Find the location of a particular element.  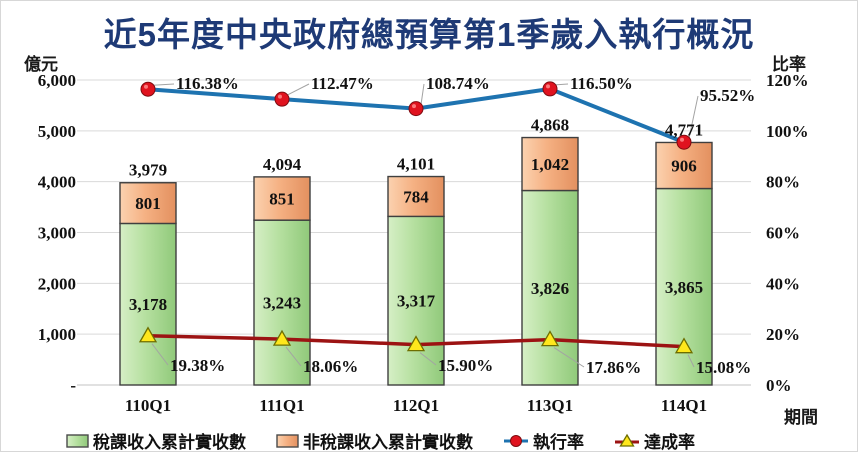

x-axis-tick: 112Q1 is located at coordinates (416, 405).